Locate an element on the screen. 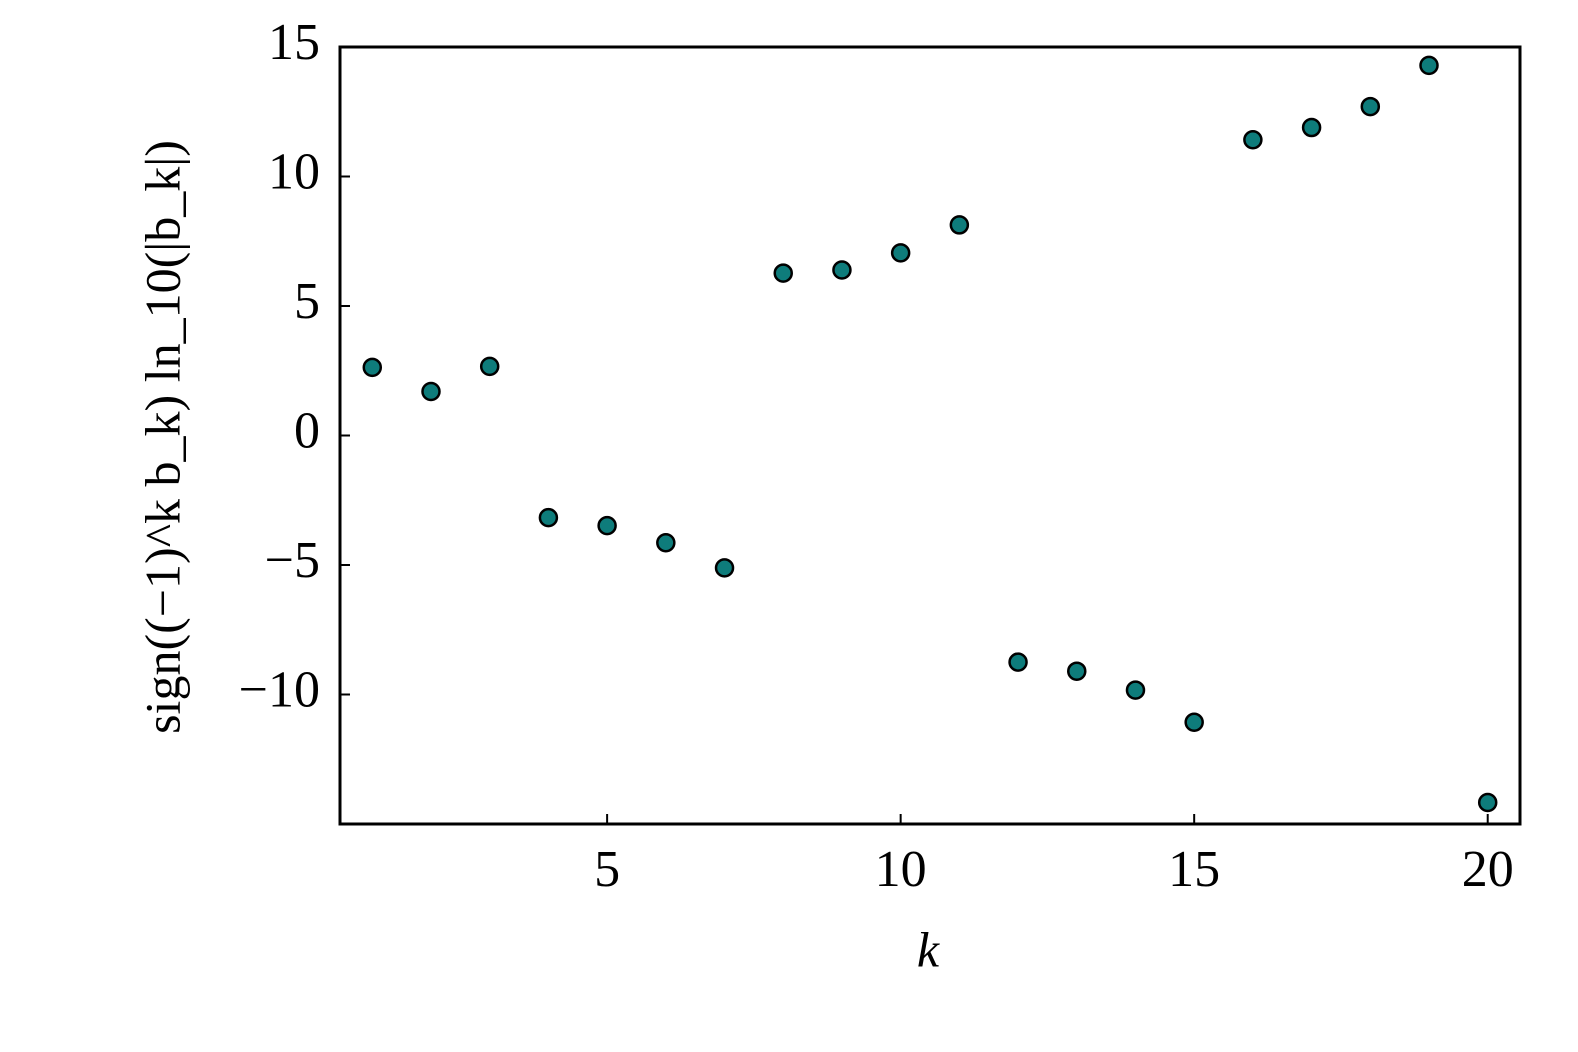 The image size is (1578, 1052). y-tick-label: 5 is located at coordinates (307, 301).